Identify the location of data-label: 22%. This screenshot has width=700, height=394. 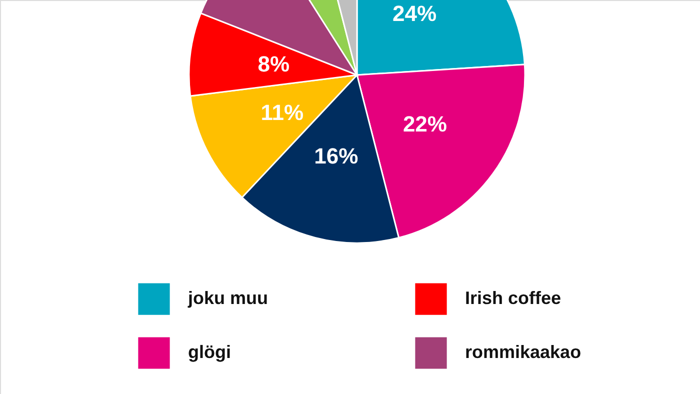
(424, 123).